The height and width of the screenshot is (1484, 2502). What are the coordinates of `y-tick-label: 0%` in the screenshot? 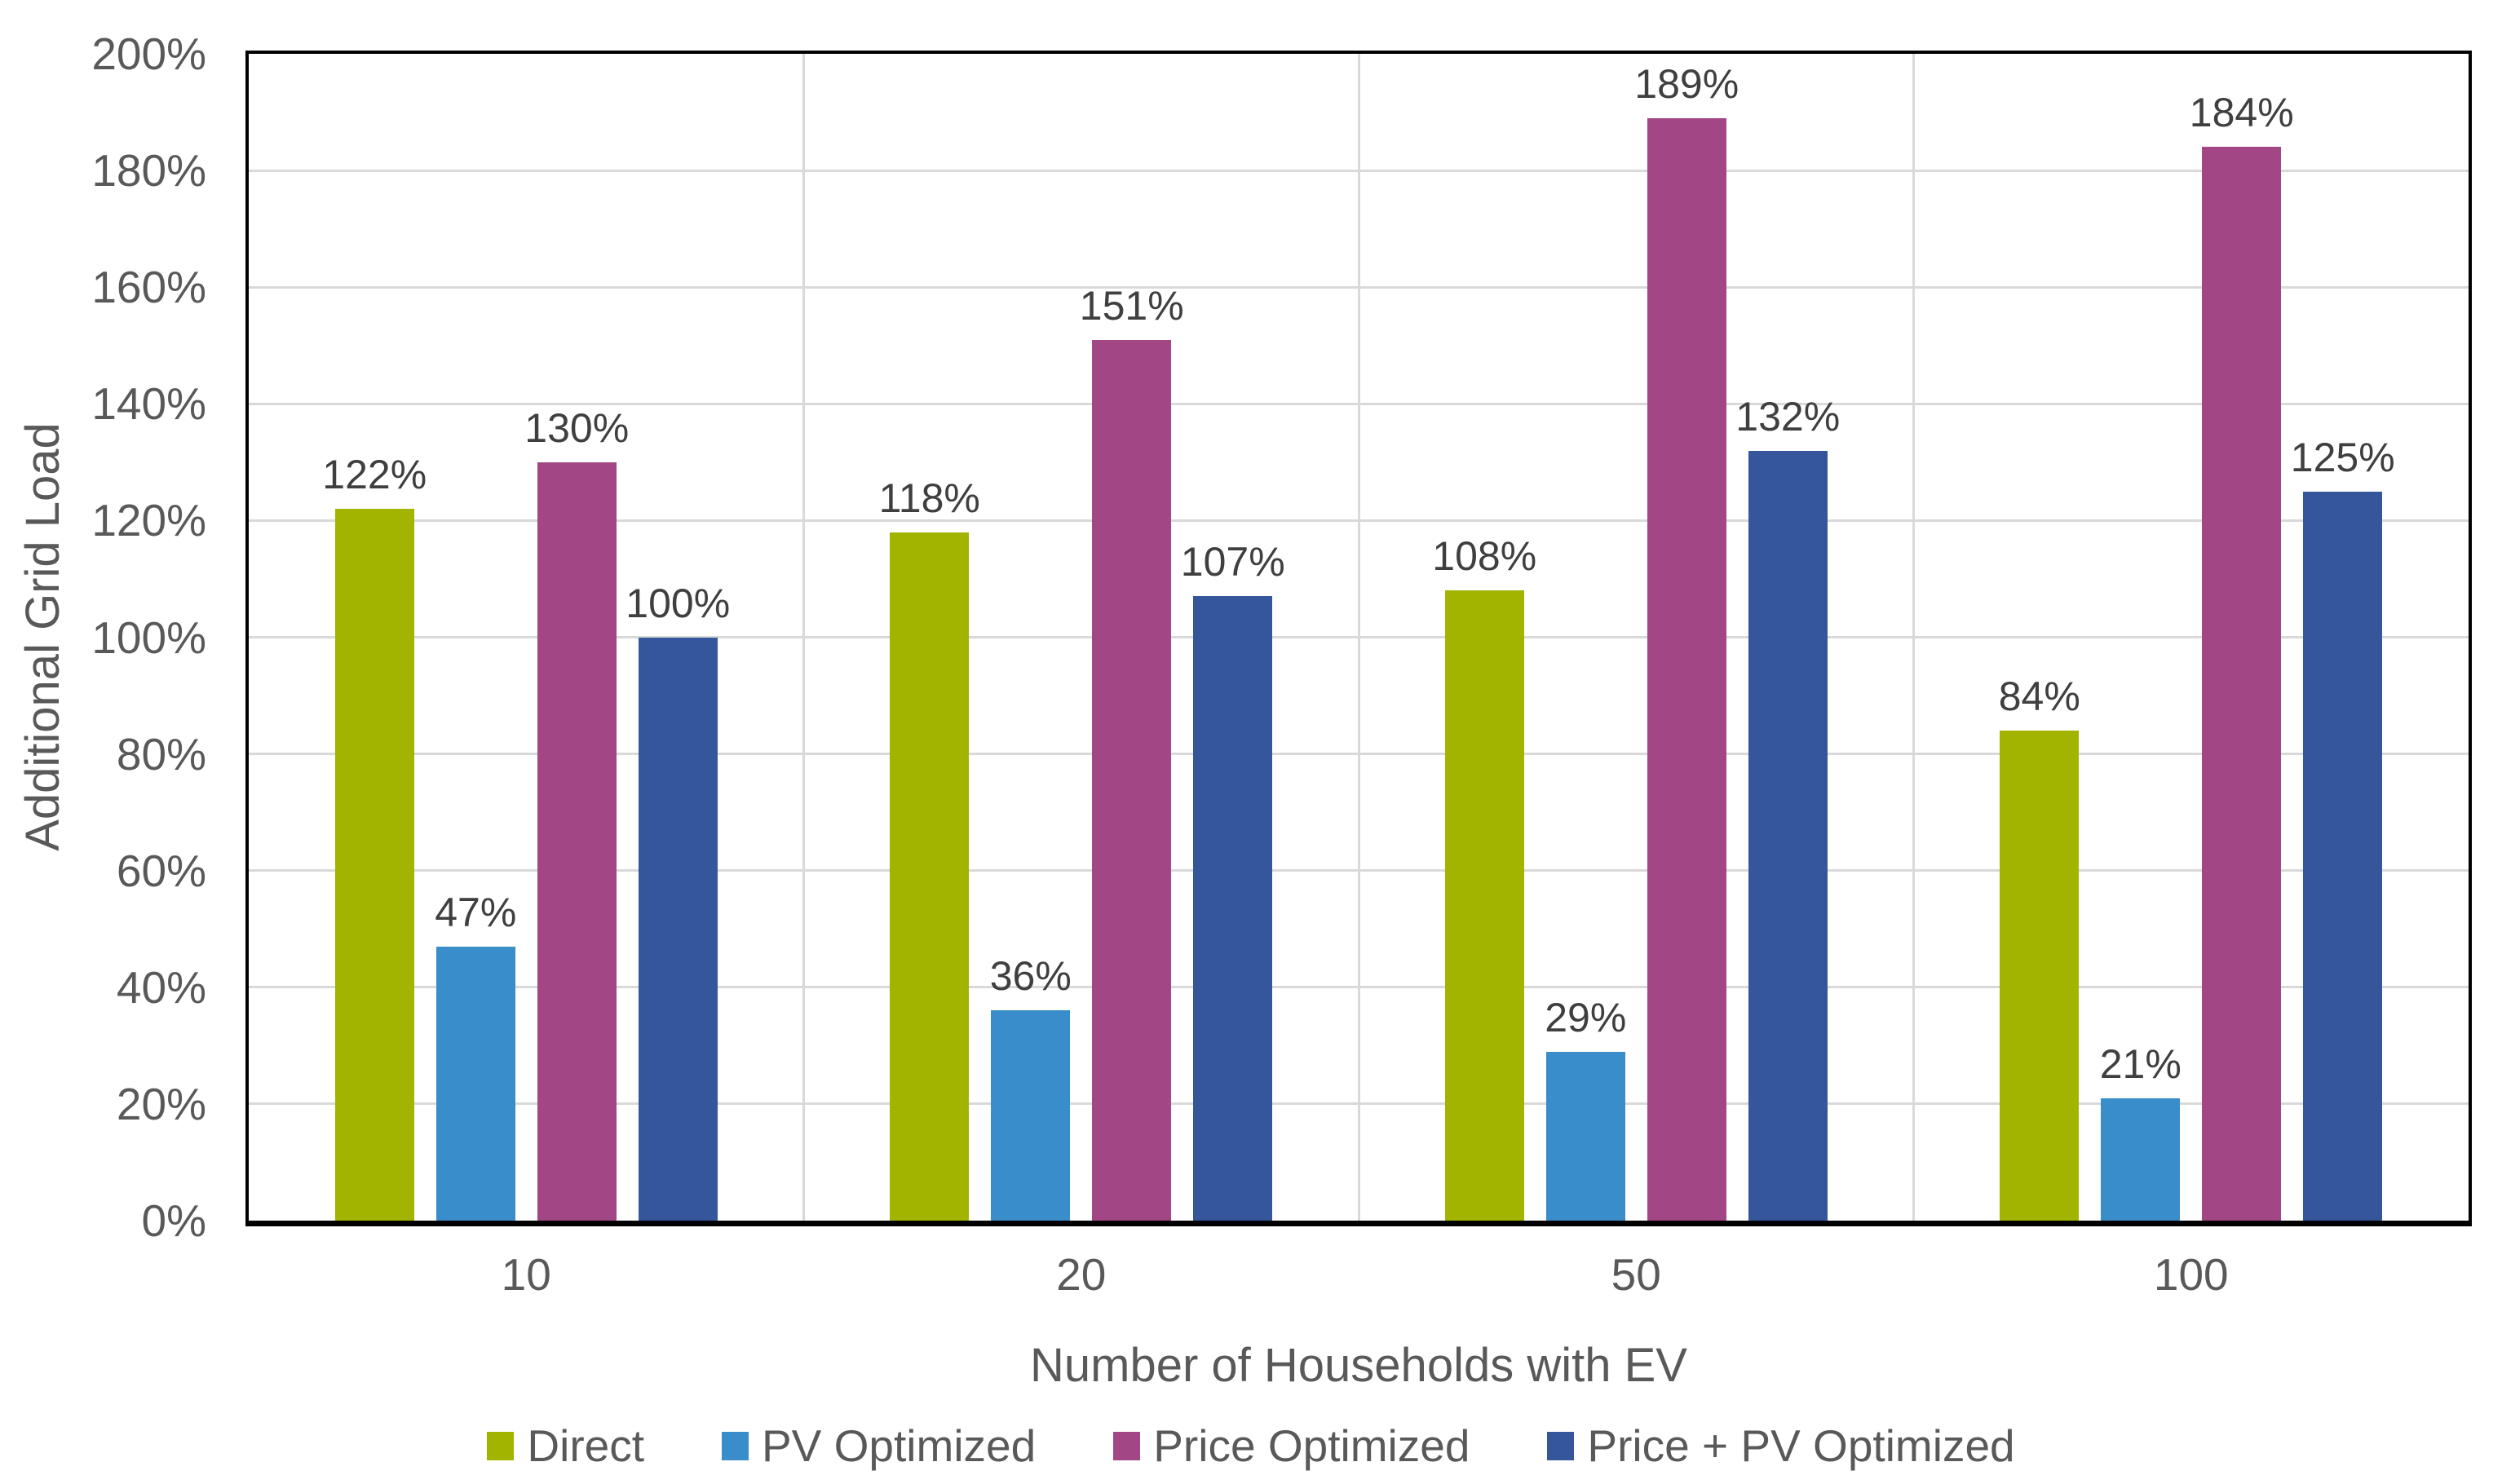 It's located at (174, 1220).